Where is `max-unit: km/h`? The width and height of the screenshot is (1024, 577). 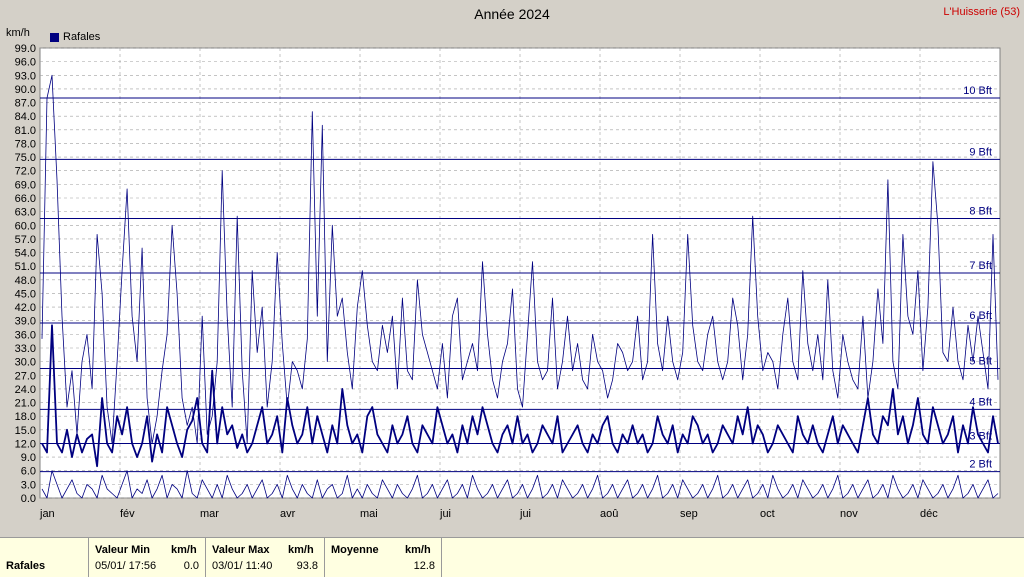
max-unit: km/h is located at coordinates (301, 550).